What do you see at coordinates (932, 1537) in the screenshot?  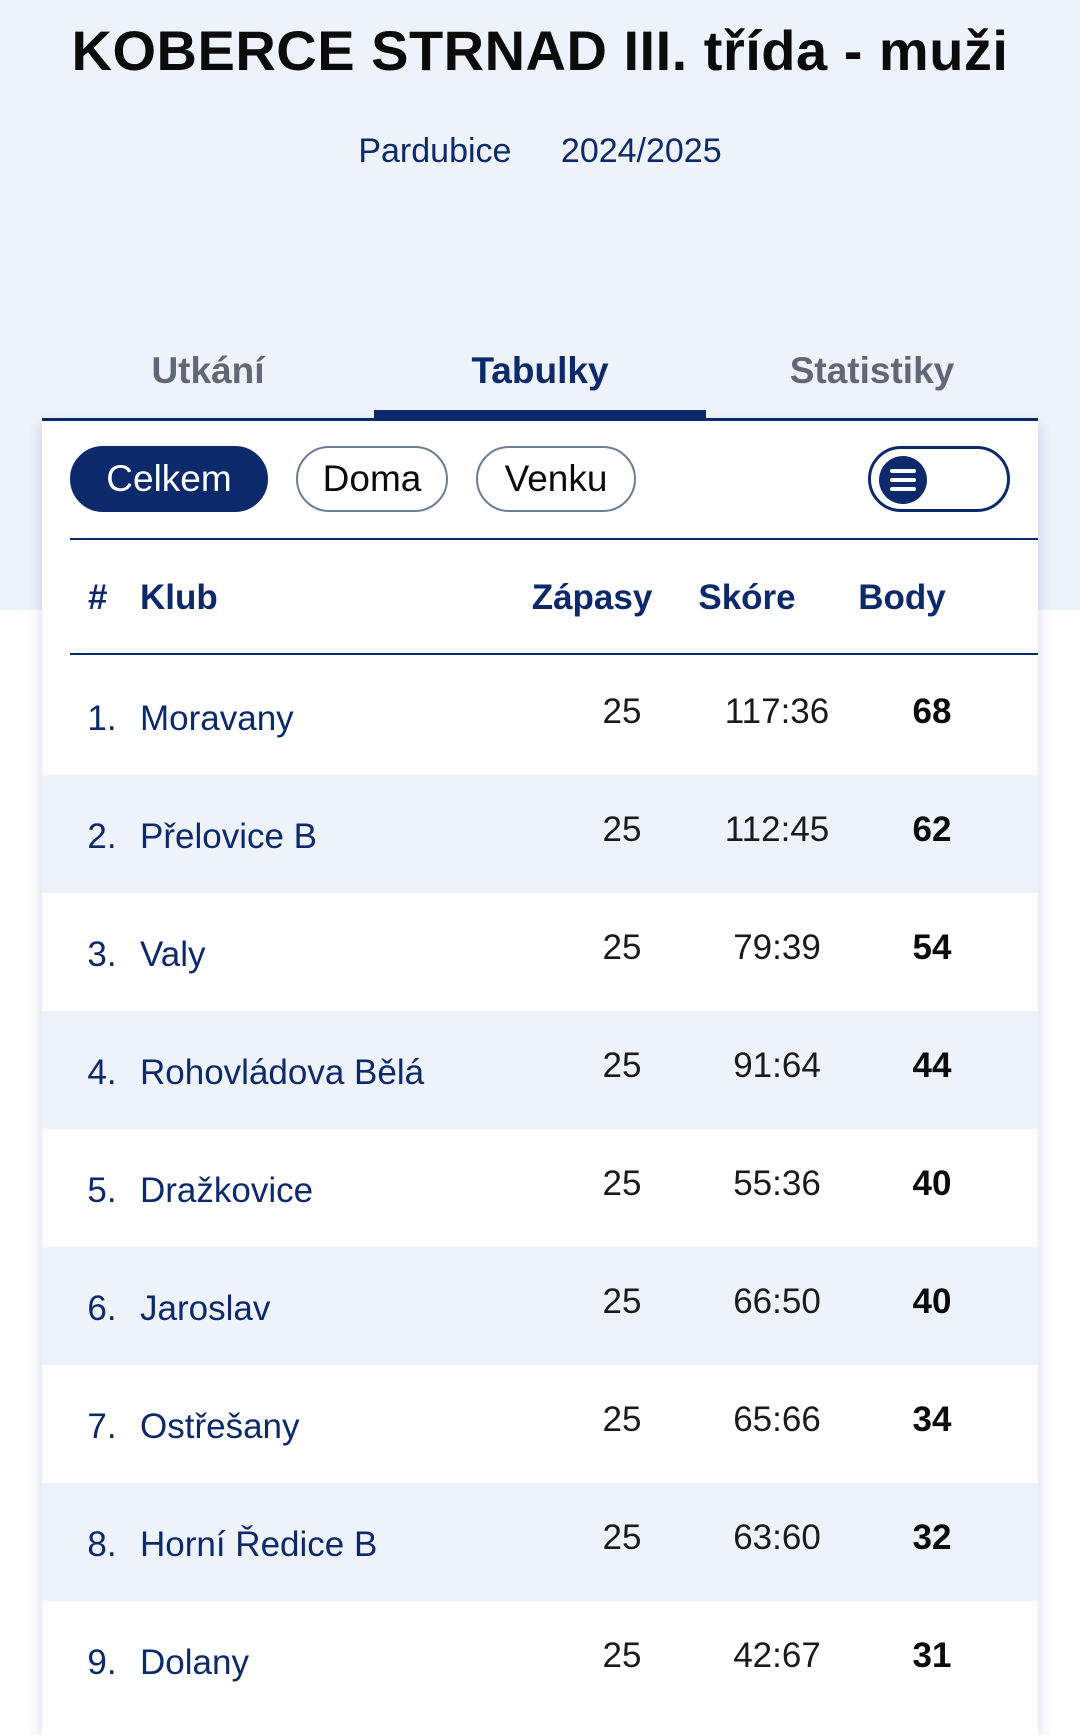 I see `points-cell: 32` at bounding box center [932, 1537].